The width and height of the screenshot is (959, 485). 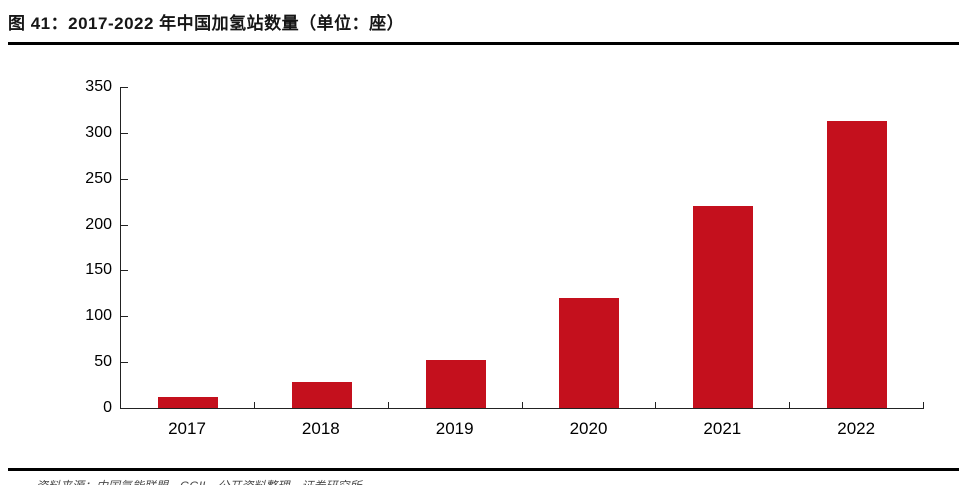 What do you see at coordinates (103, 362) in the screenshot?
I see `y-axis-tick-label: 50` at bounding box center [103, 362].